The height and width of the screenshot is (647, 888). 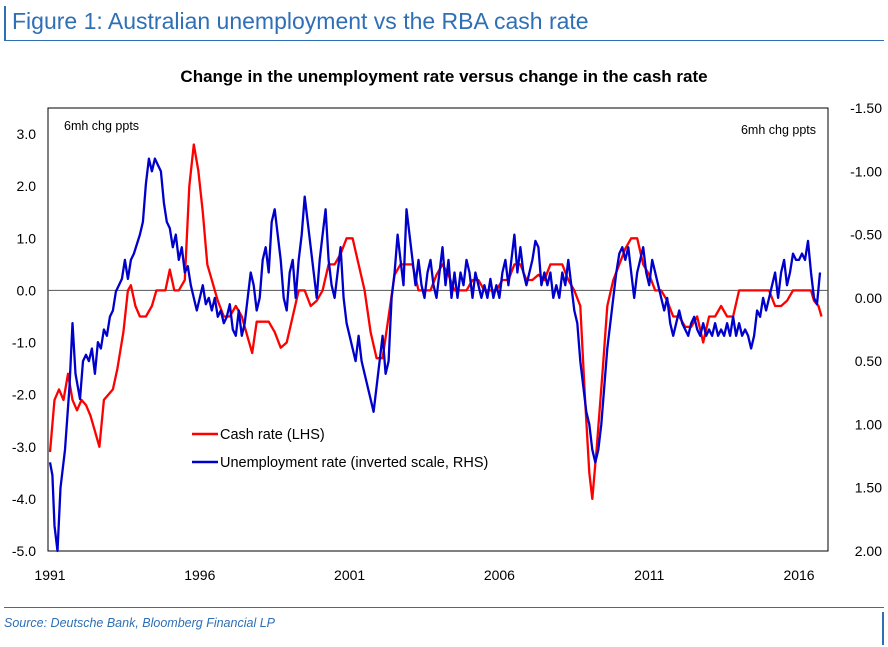 What do you see at coordinates (272, 435) in the screenshot?
I see `legend-label-cash: Cash rate (LHS)` at bounding box center [272, 435].